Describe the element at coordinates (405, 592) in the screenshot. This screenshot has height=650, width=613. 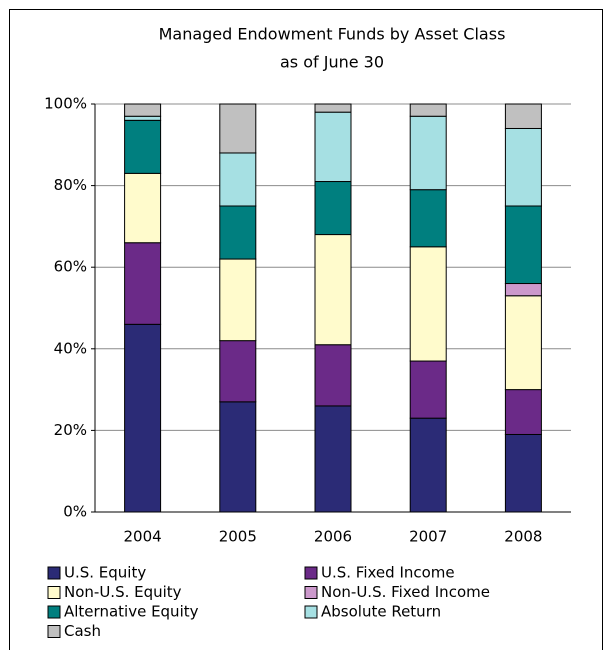
I see `legend-label: Non-U.S. Fixed Income` at that location.